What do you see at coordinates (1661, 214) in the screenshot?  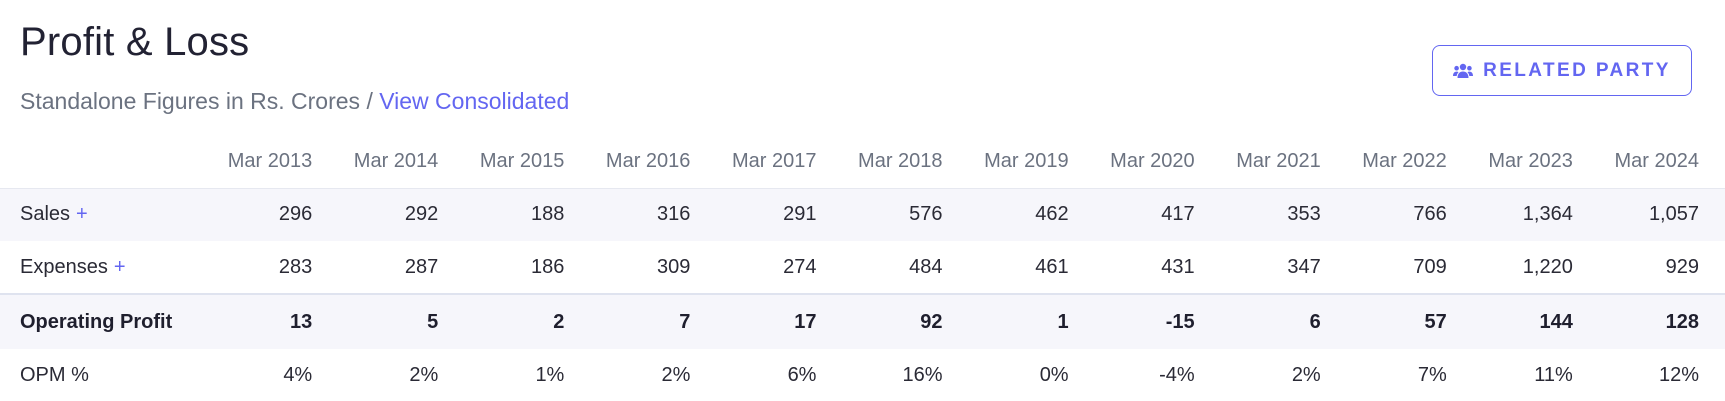 I see `table-cell: 1,057` at bounding box center [1661, 214].